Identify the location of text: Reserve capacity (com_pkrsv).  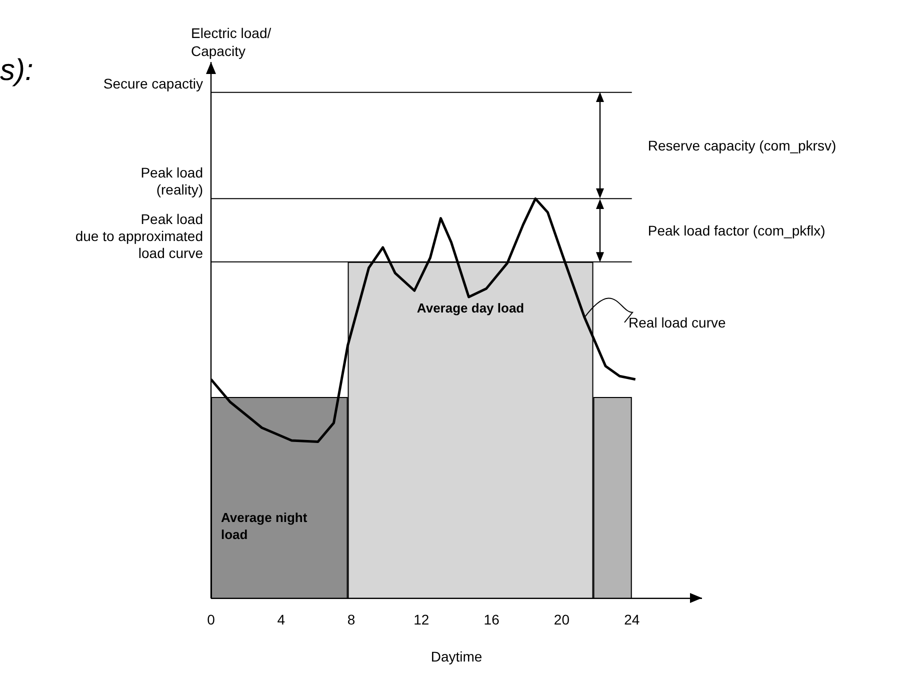
(742, 146).